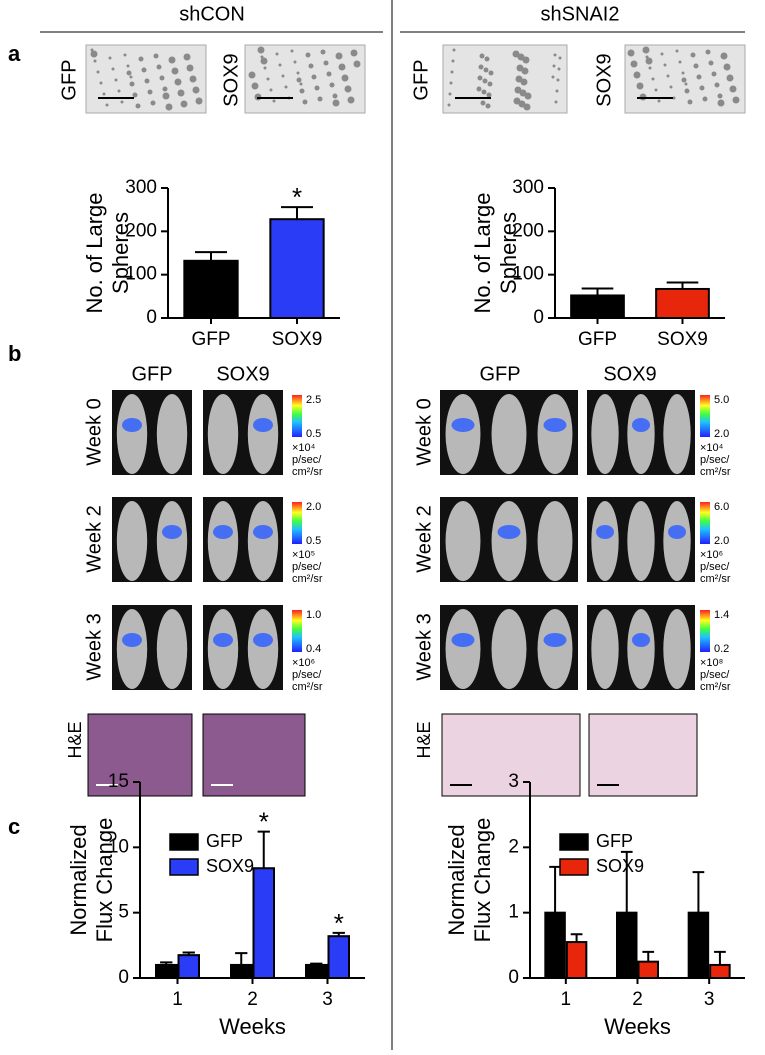  What do you see at coordinates (94, 252) in the screenshot?
I see `y-axis-title: No. of Large` at bounding box center [94, 252].